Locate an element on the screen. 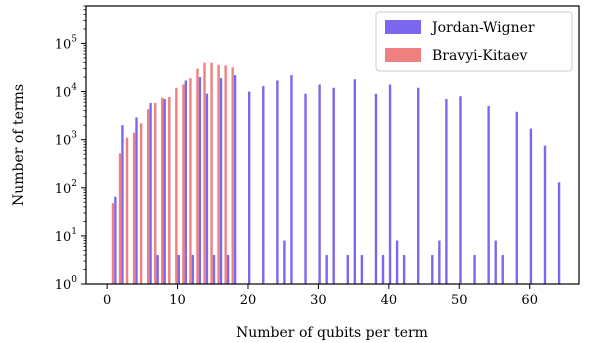  y-axis-title: Number of terms is located at coordinates (19, 145).